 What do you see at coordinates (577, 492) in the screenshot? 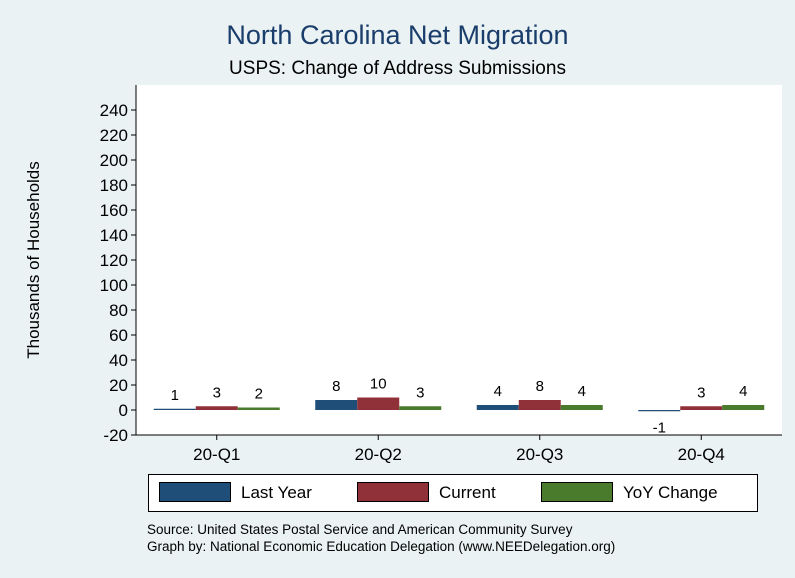
I see `legend-swatch-yoy-change` at bounding box center [577, 492].